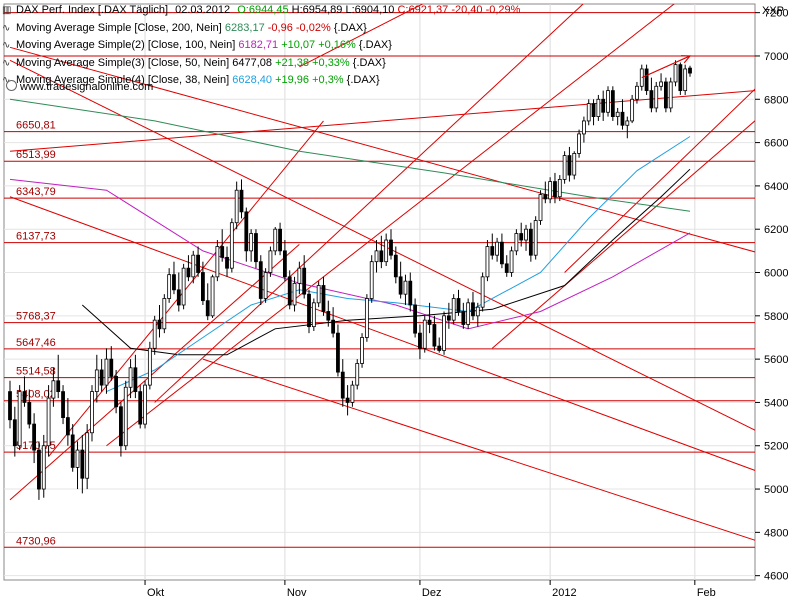 This screenshot has width=800, height=600. I want to click on ma38-suffix: {.DAX}, so click(363, 80).